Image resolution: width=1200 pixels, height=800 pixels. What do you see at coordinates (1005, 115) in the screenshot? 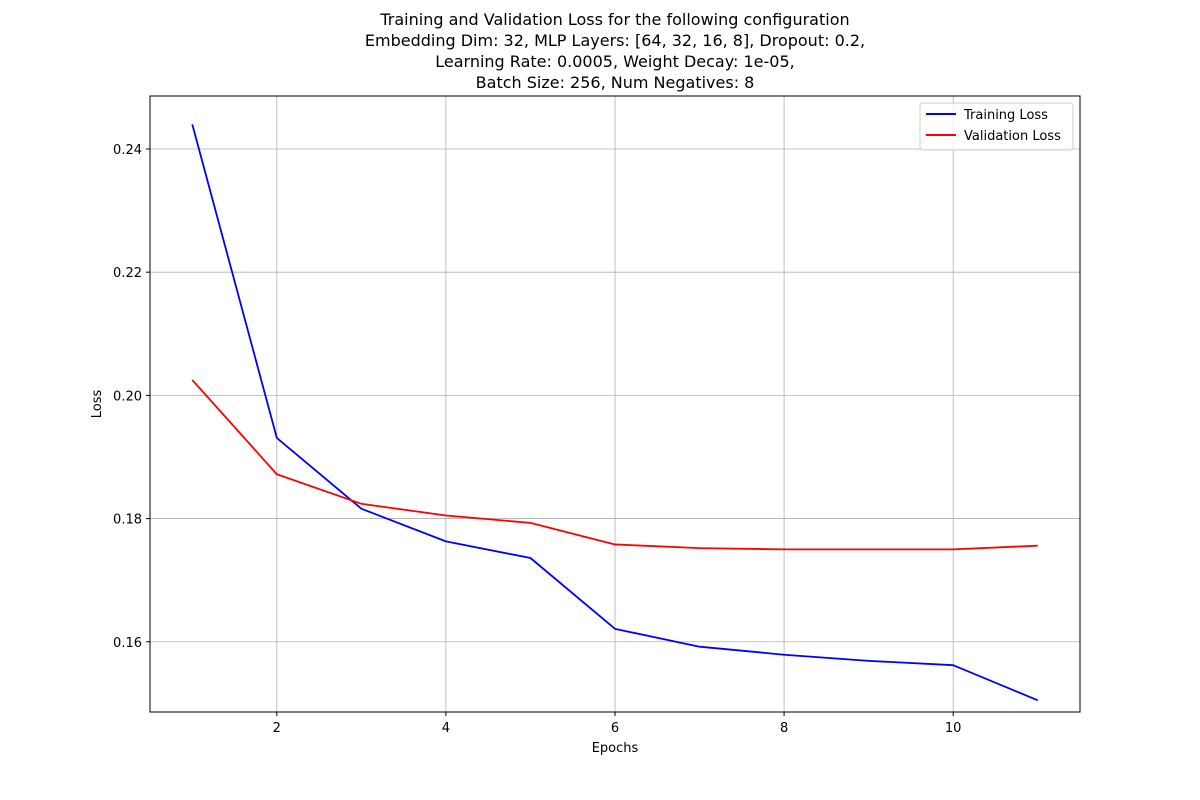
I see `legend-label-training-loss: Training Loss` at bounding box center [1005, 115].